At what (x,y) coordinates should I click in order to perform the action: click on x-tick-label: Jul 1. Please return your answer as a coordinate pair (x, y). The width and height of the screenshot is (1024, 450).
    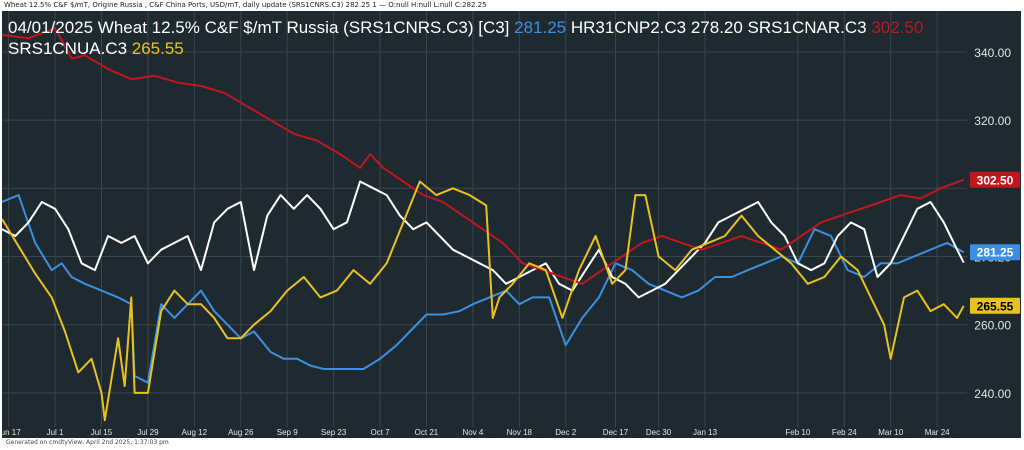
    Looking at the image, I should click on (55, 432).